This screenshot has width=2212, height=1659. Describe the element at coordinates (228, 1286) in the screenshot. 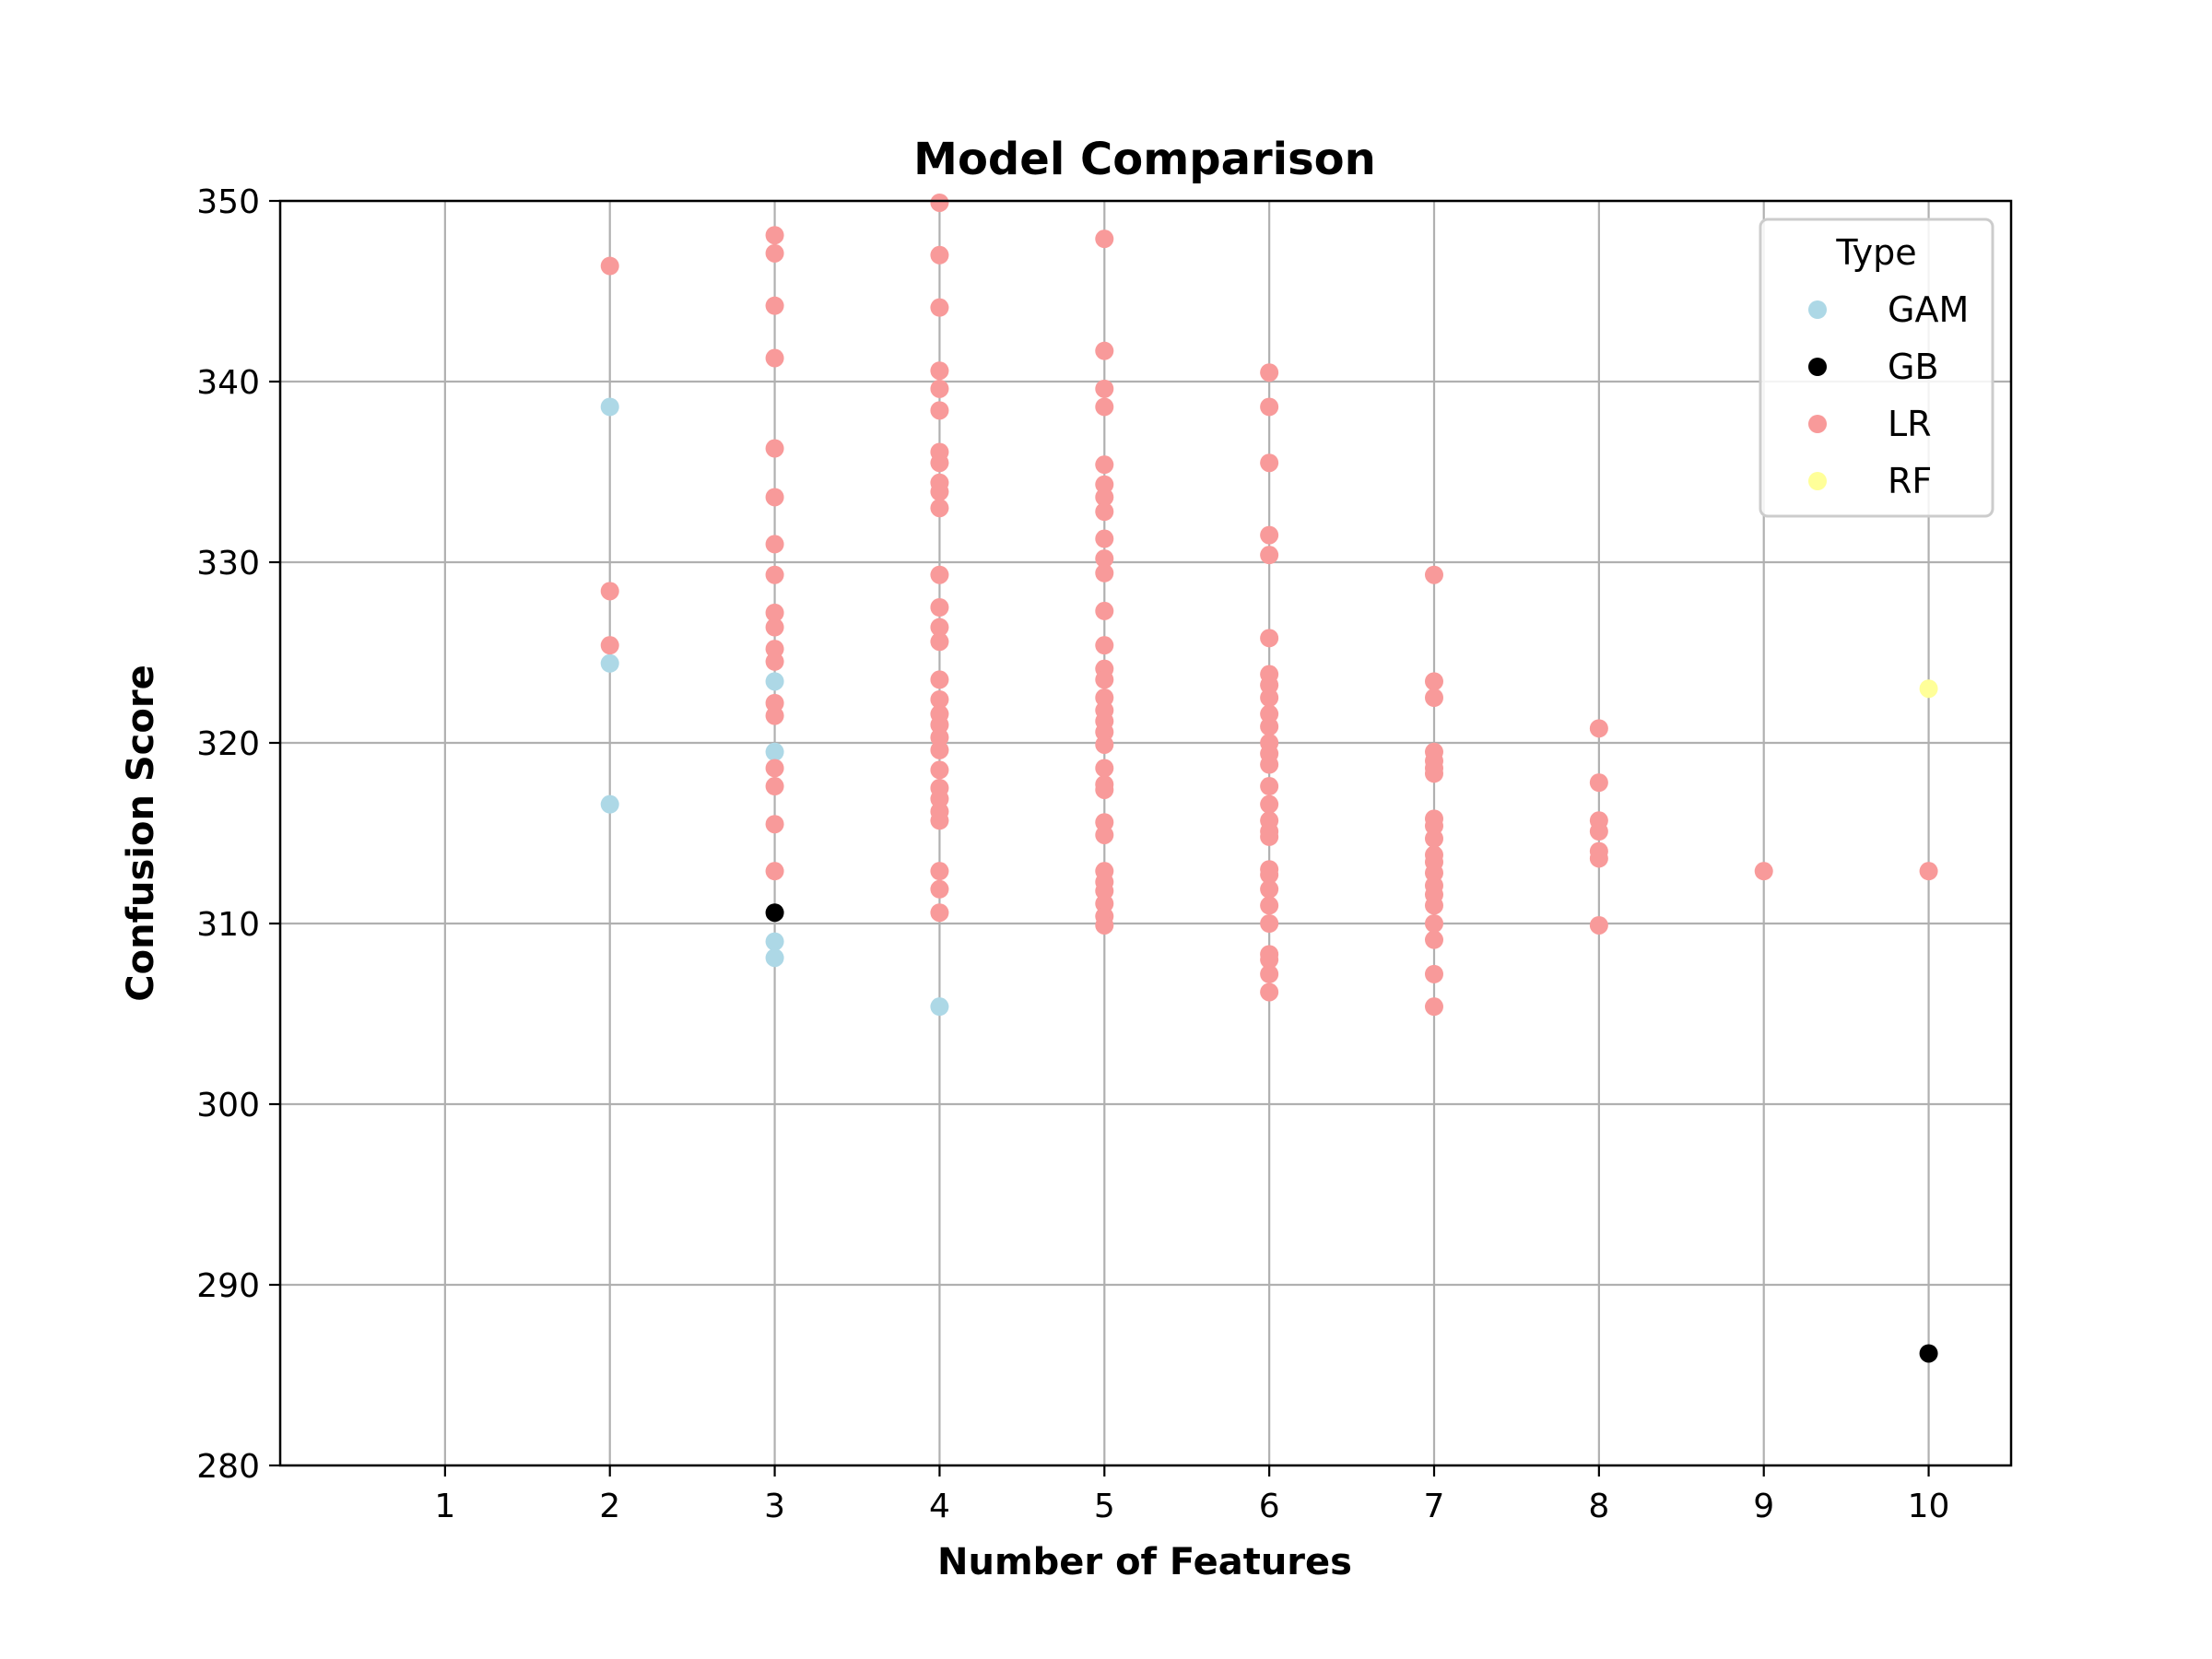

I see `y-tick-label: 290` at that location.